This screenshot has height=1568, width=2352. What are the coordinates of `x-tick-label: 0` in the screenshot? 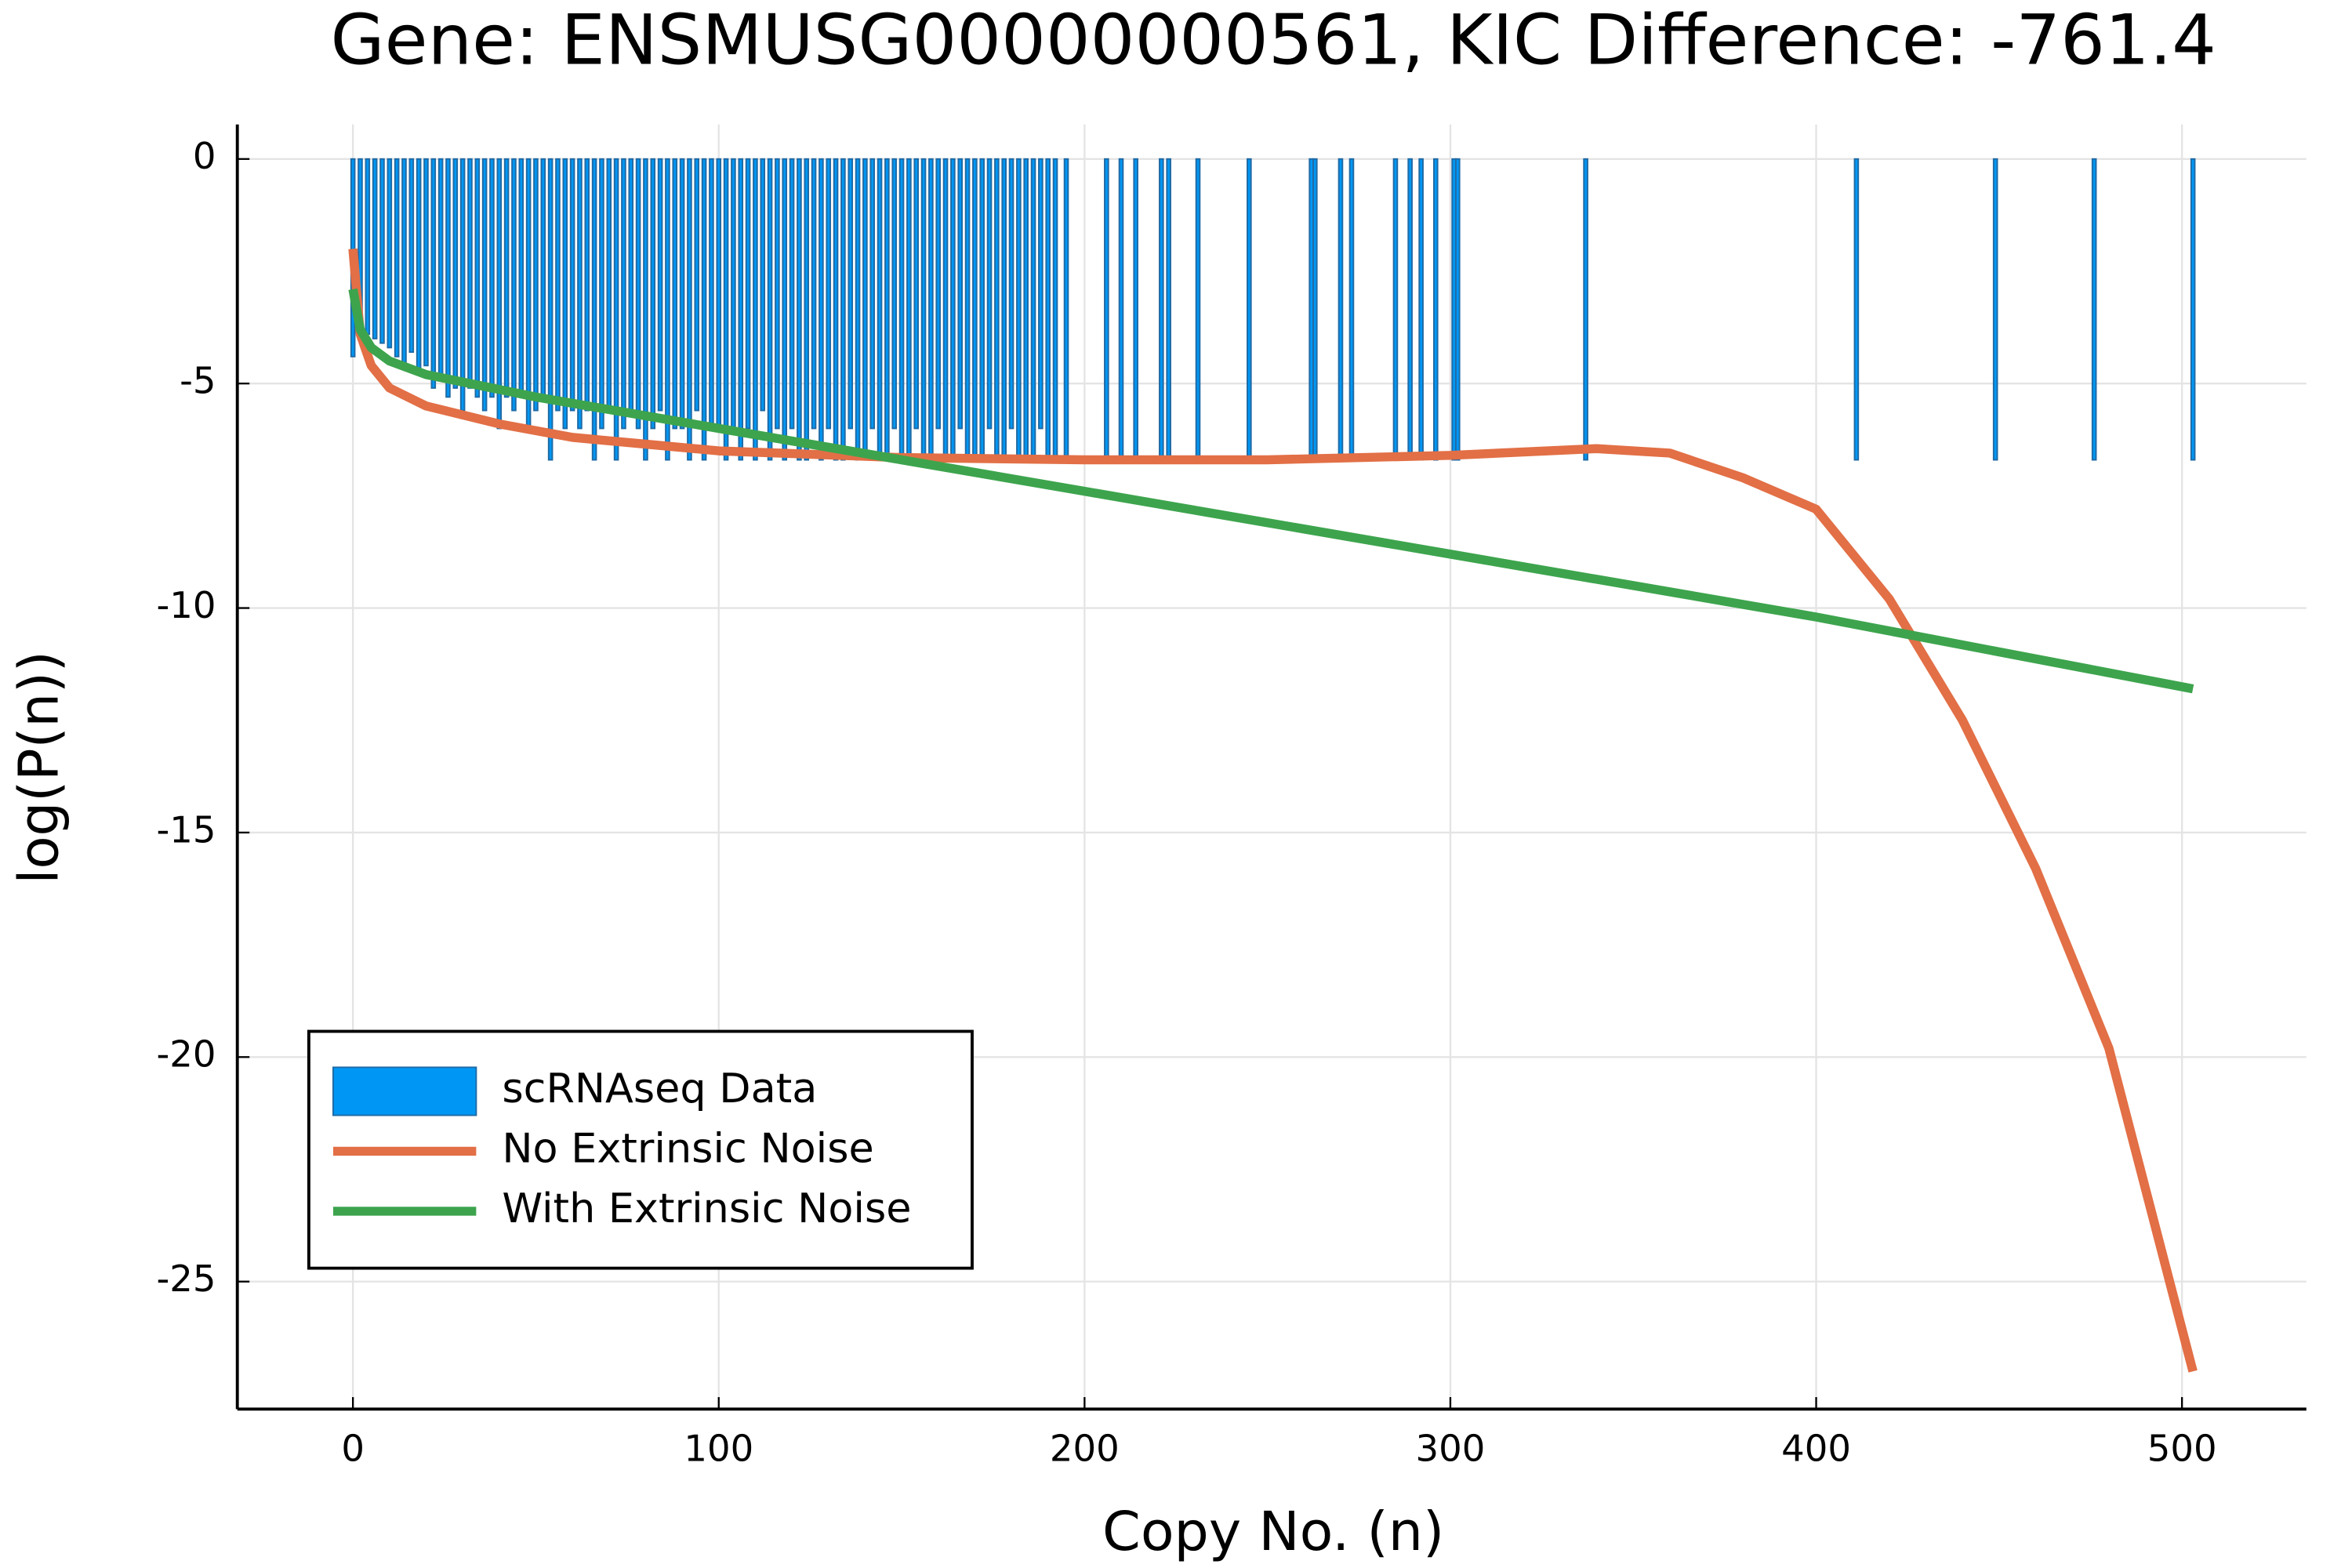 It's located at (353, 1449).